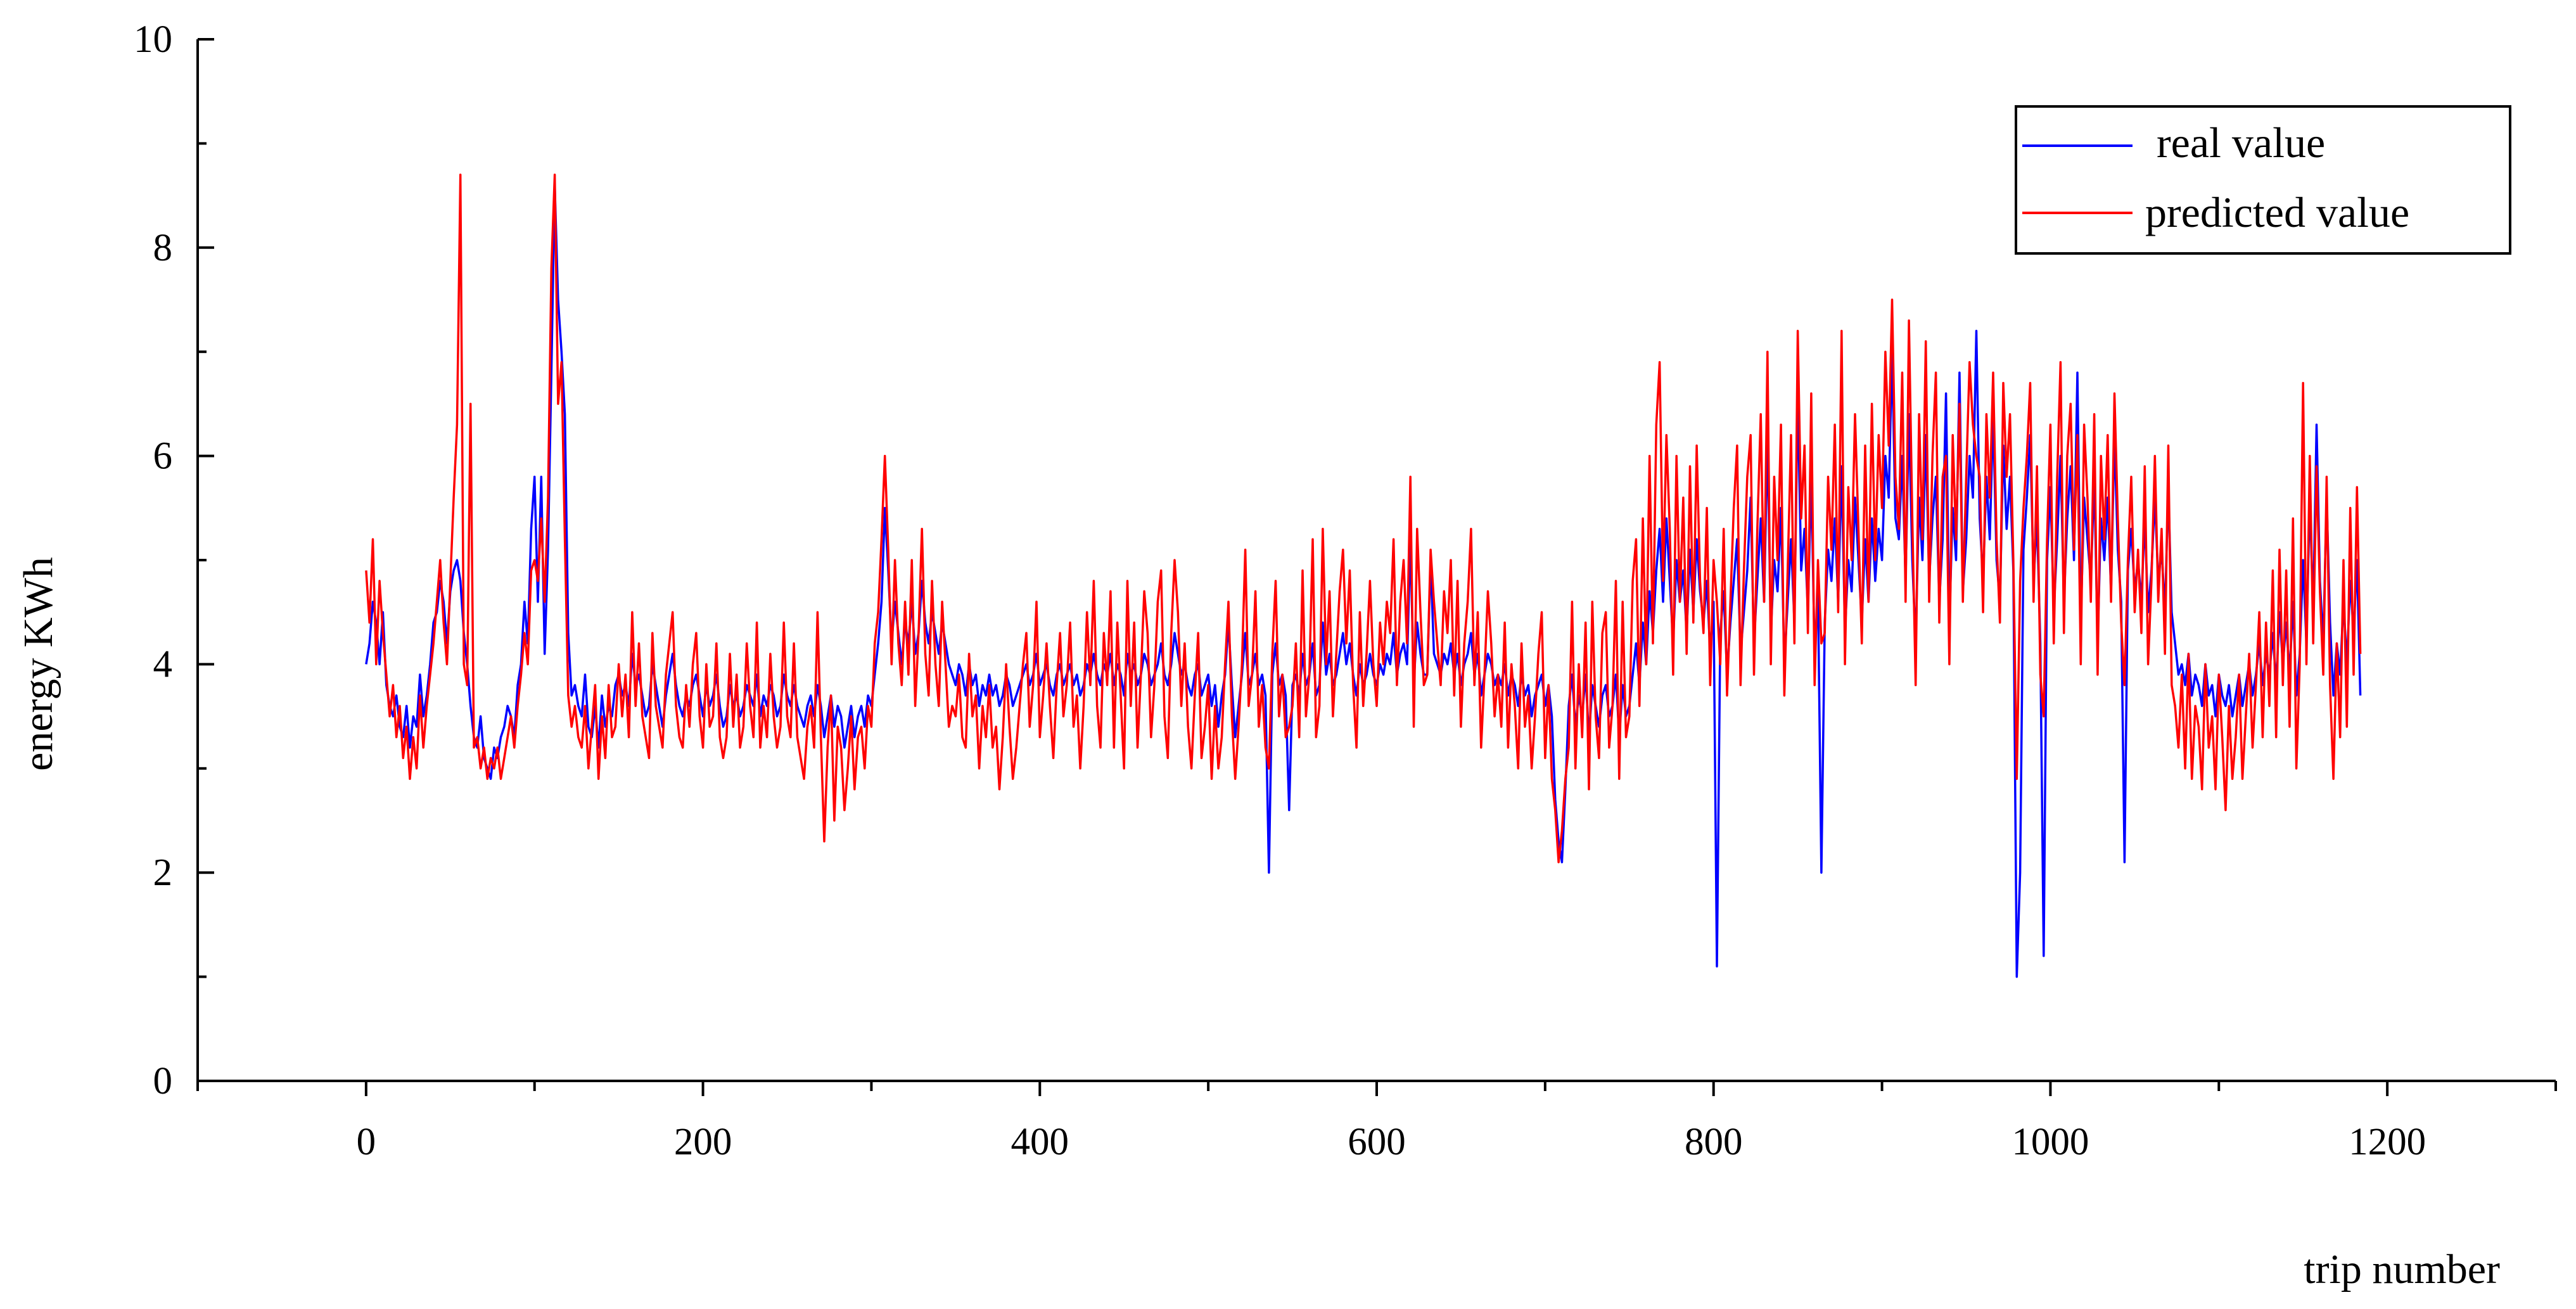 The height and width of the screenshot is (1309, 2576). Describe the element at coordinates (1040, 1142) in the screenshot. I see `x-tick-label: 400` at that location.